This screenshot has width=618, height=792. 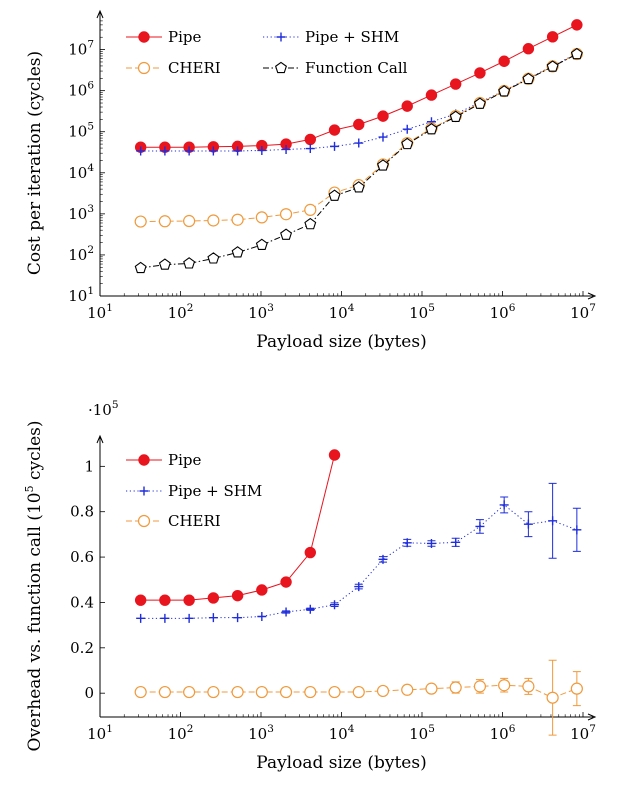 I want to click on series-cheri, so click(x=358, y=697).